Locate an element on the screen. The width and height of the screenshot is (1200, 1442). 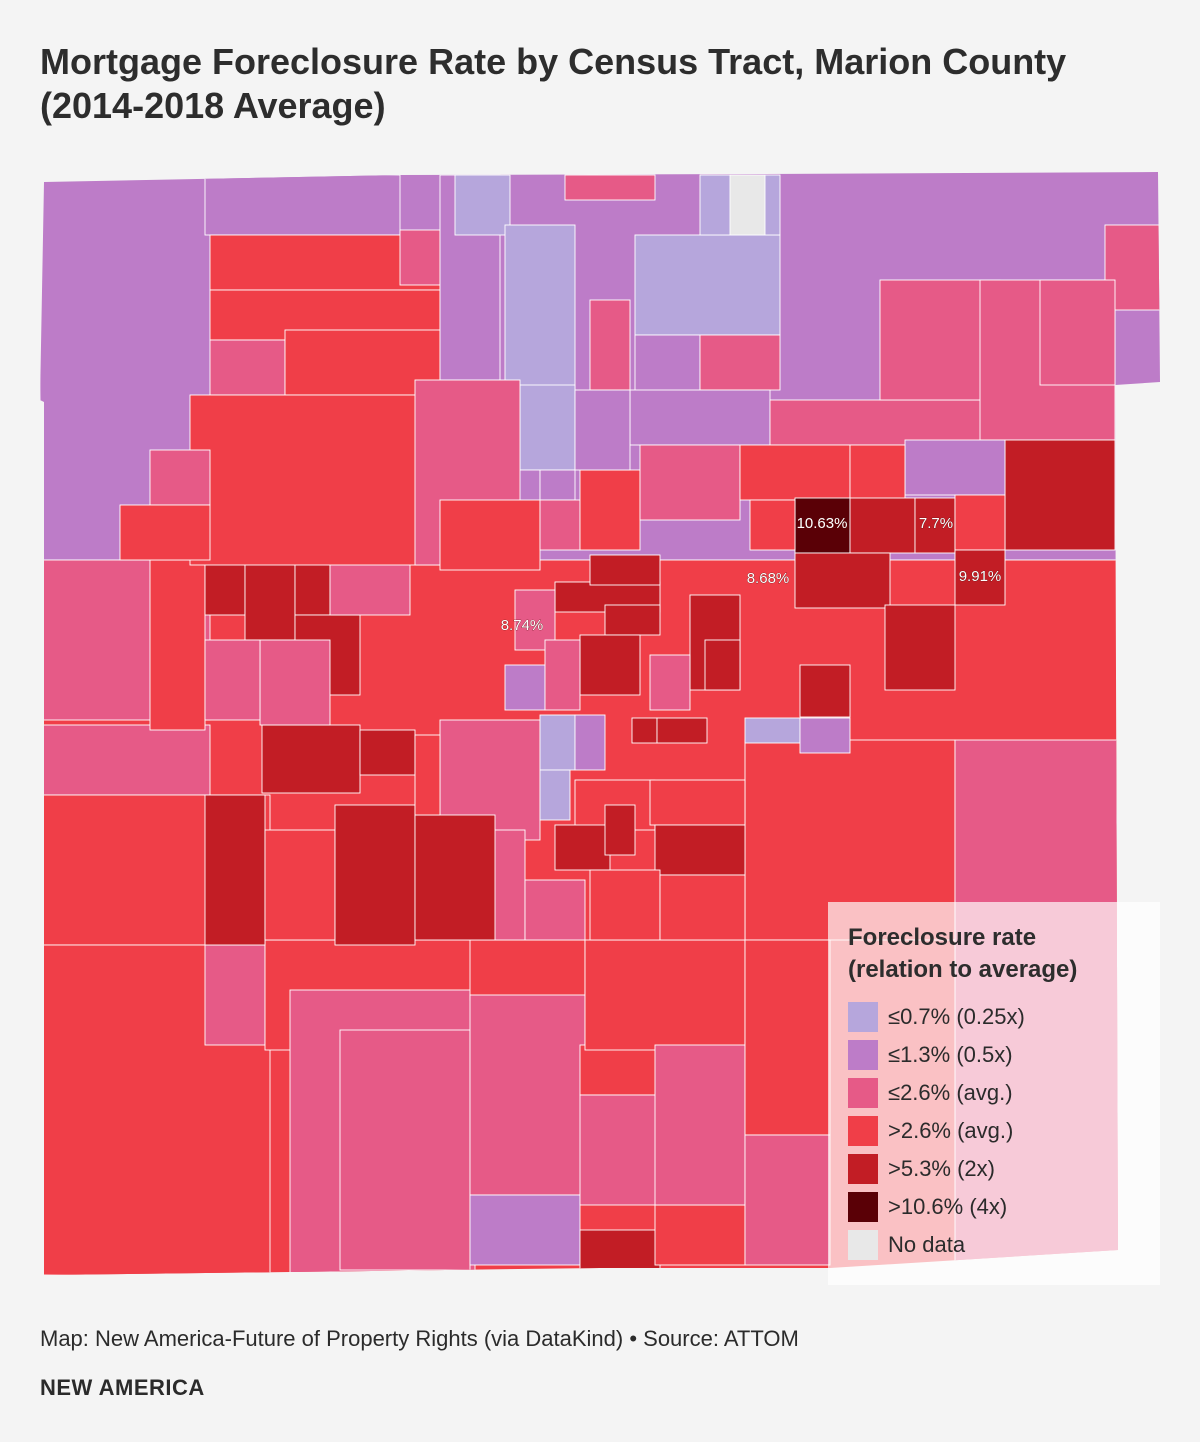
tract-value-label: 8.68% is located at coordinates (768, 578).